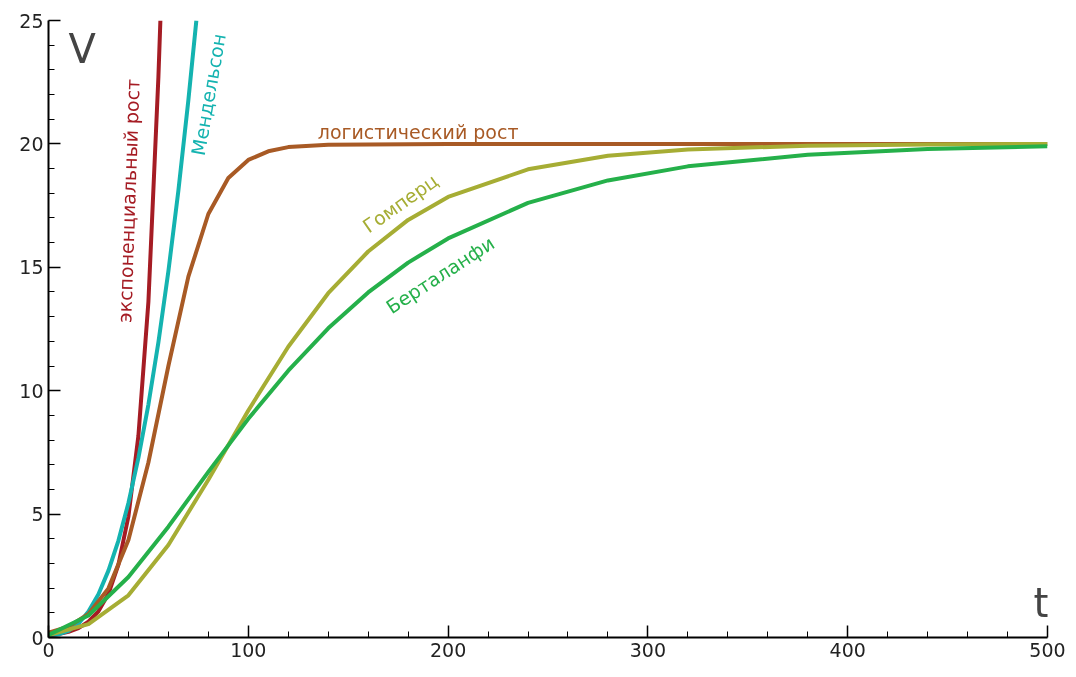 The image size is (1076, 677). I want to click on y-axis-title: V, so click(82, 48).